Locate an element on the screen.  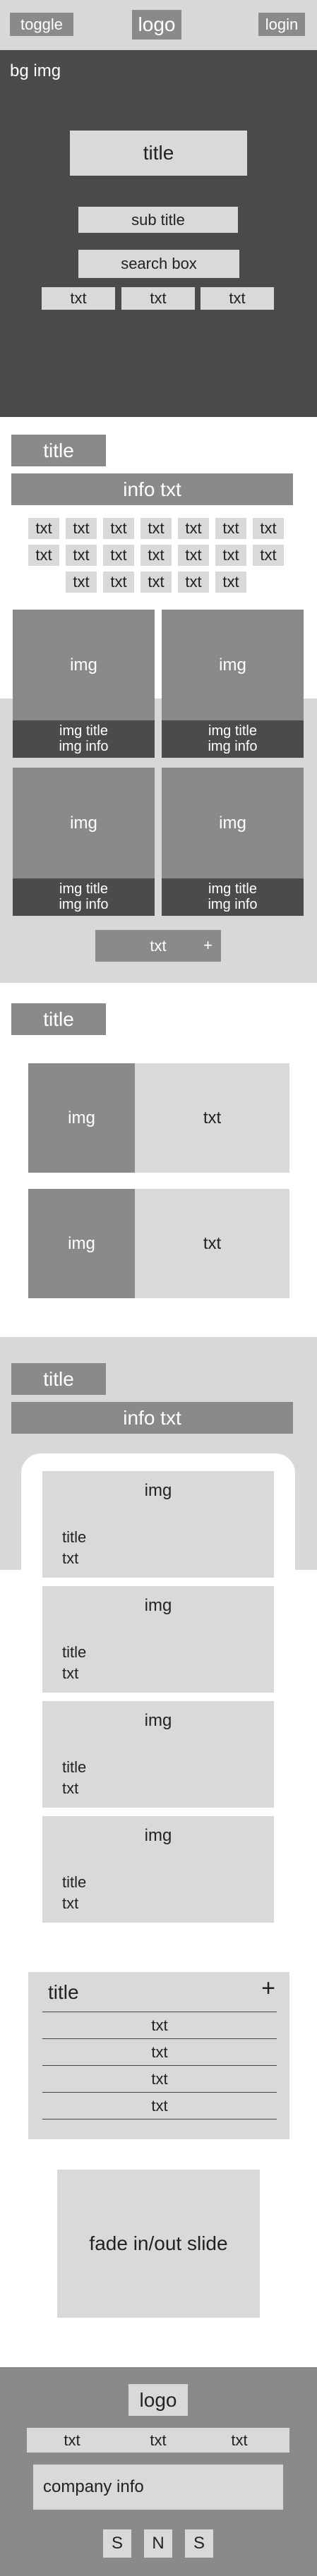
toggle-button: toggle is located at coordinates (41, 24).